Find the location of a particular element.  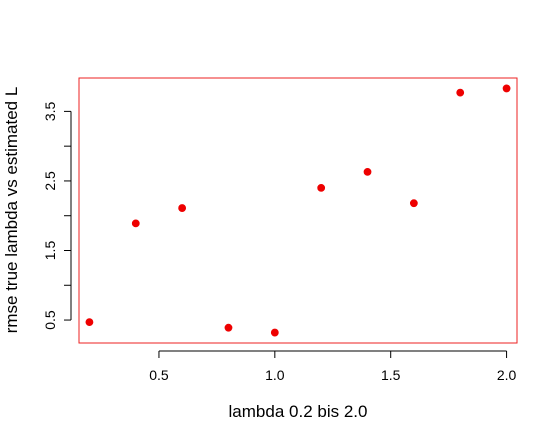

x-tick-label: 1.0 is located at coordinates (275, 375).